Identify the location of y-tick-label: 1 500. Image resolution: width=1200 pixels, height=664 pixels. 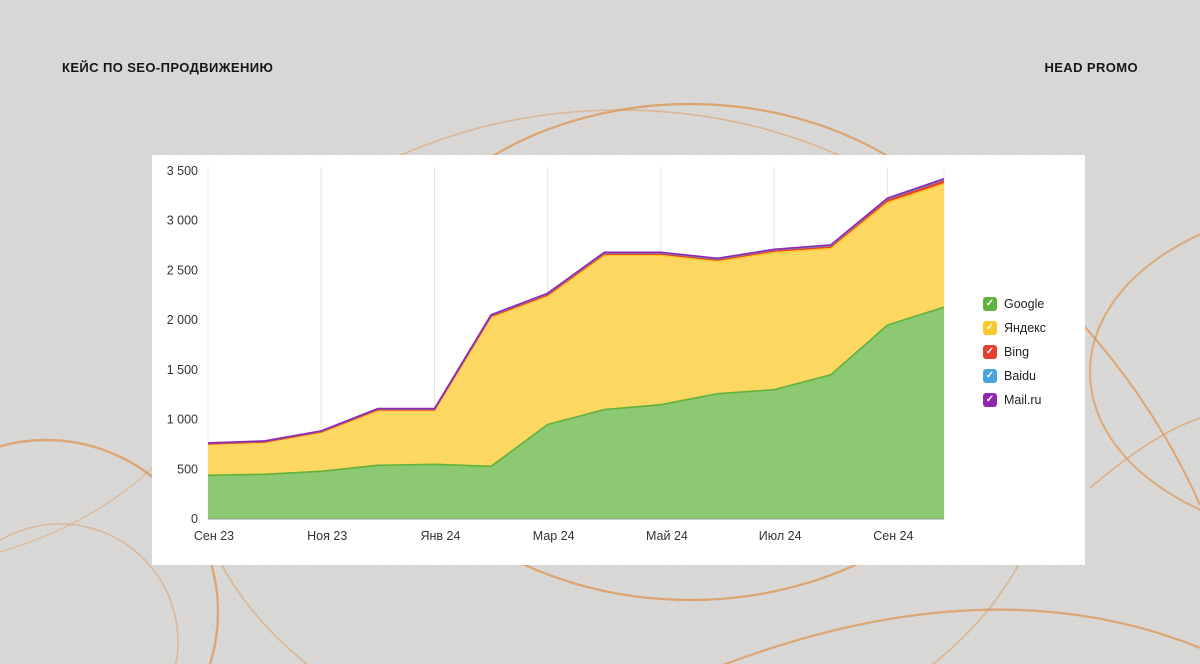
(182, 370).